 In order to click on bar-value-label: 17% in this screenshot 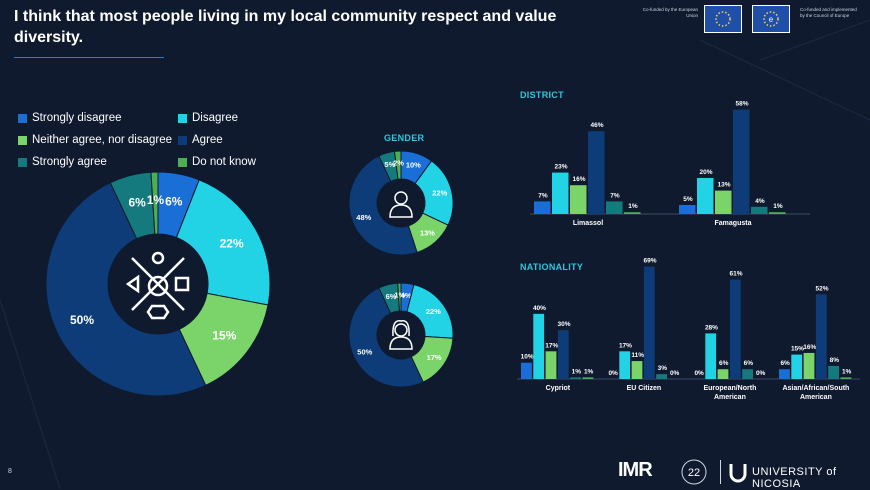, I will do `click(551, 345)`.